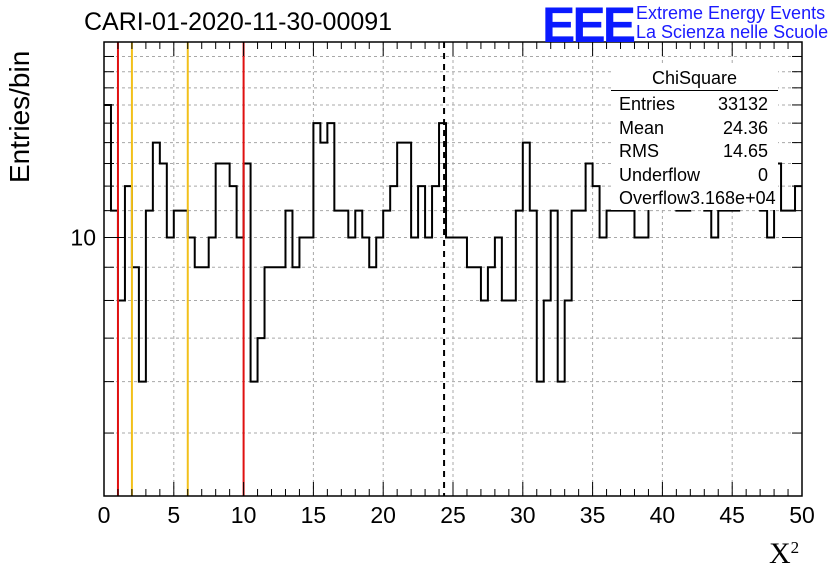 Image resolution: width=836 pixels, height=572 pixels. I want to click on chart-title: CARI-01-2020-11-30-00091, so click(238, 22).